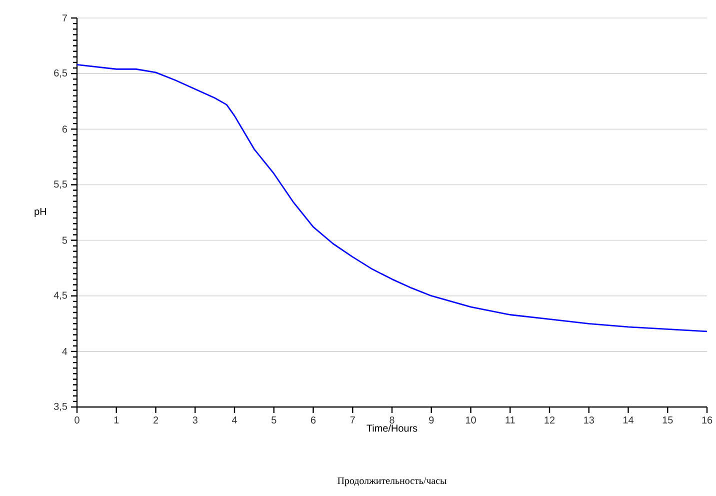 Image resolution: width=716 pixels, height=496 pixels. Describe the element at coordinates (471, 420) in the screenshot. I see `x-tick-label: 10` at that location.